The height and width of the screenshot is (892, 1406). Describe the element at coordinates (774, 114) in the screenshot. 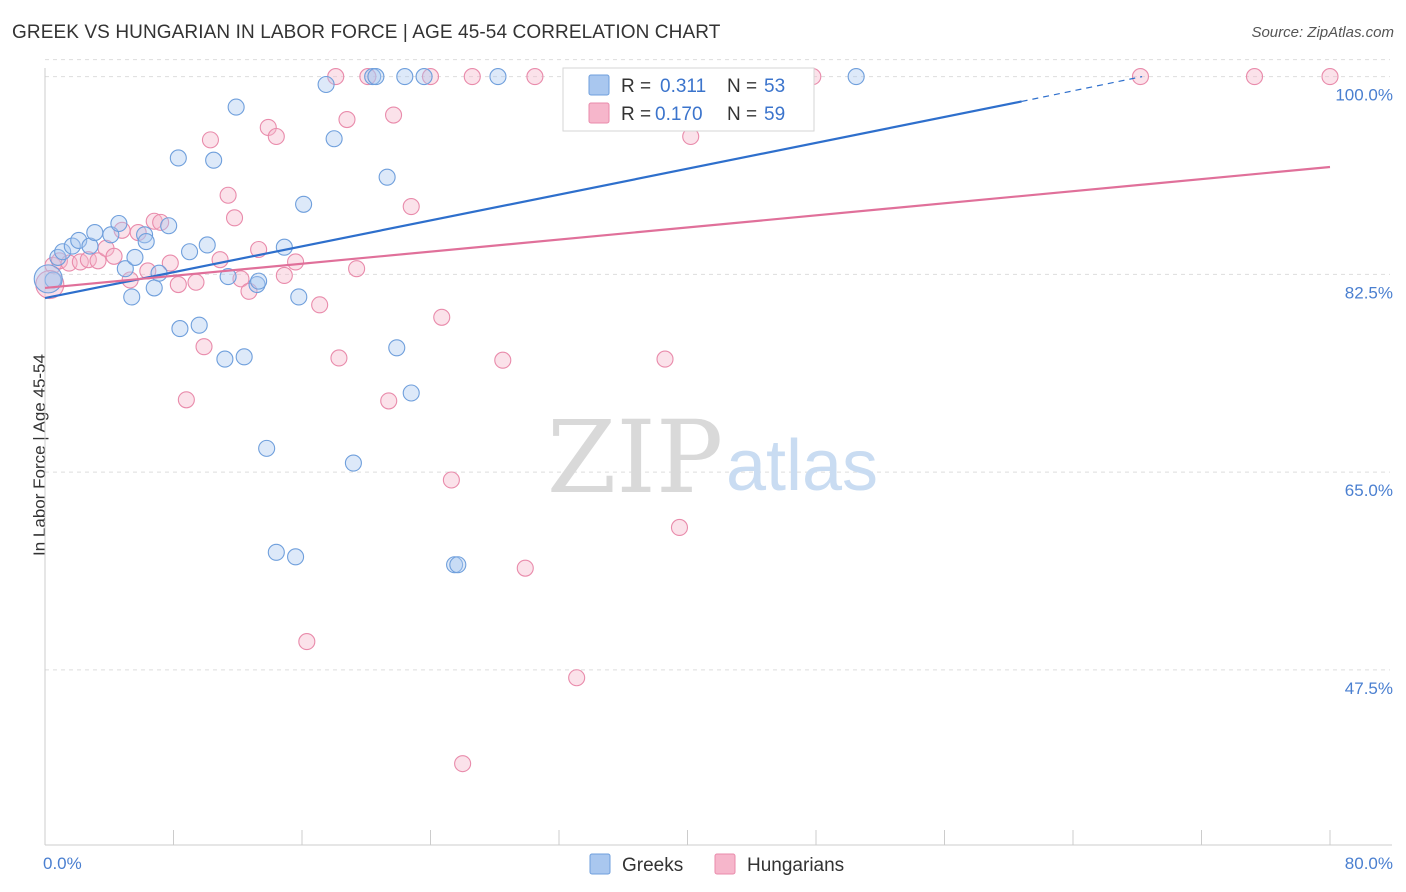

I see `hungarians-n-value: 59` at that location.